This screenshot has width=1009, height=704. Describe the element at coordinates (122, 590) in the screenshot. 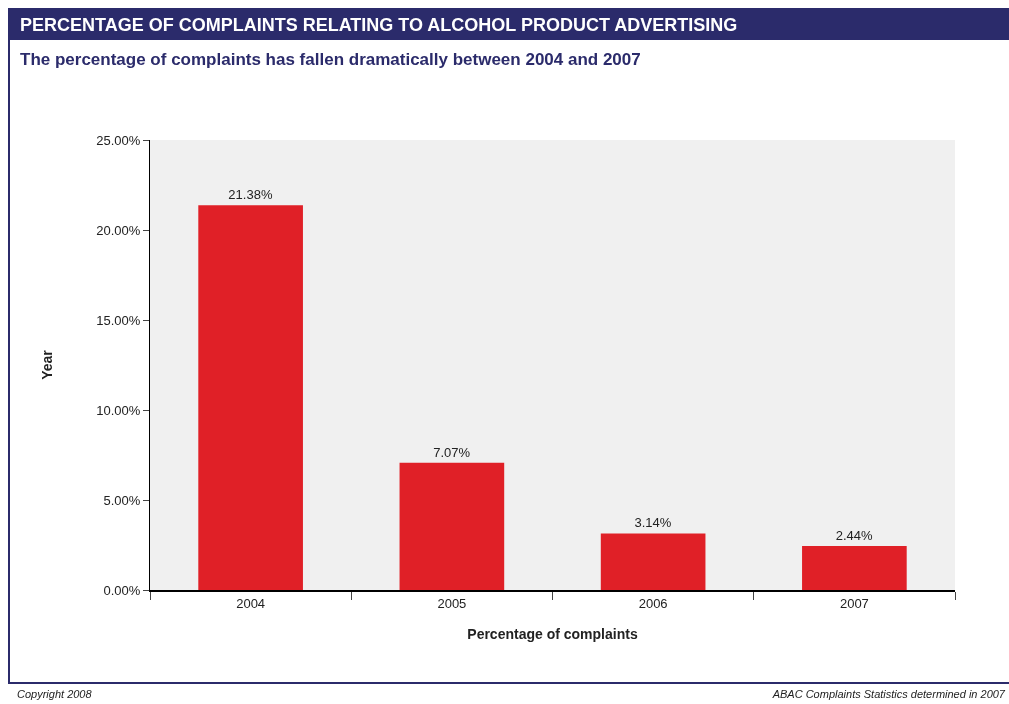

I see `y-tick-label: 0.00%` at that location.